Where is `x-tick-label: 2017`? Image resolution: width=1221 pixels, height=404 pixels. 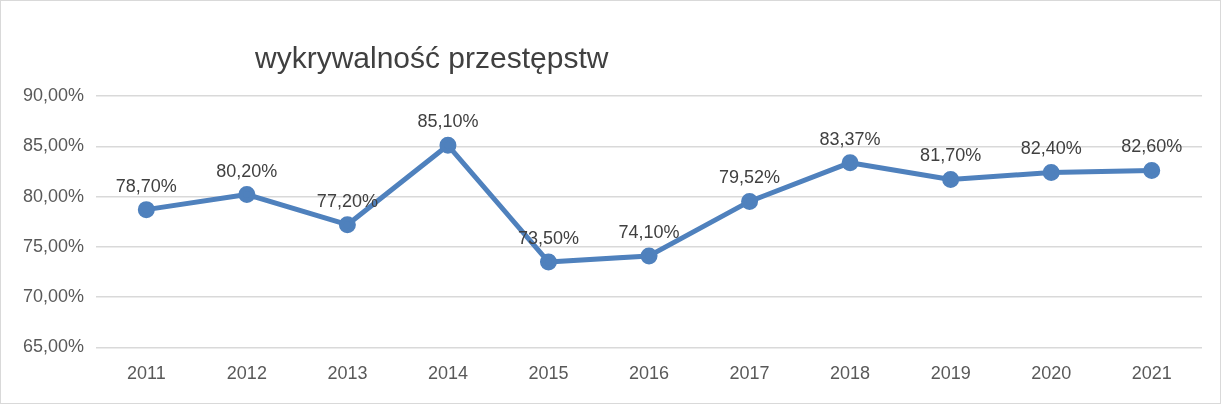
x-tick-label: 2017 is located at coordinates (749, 373).